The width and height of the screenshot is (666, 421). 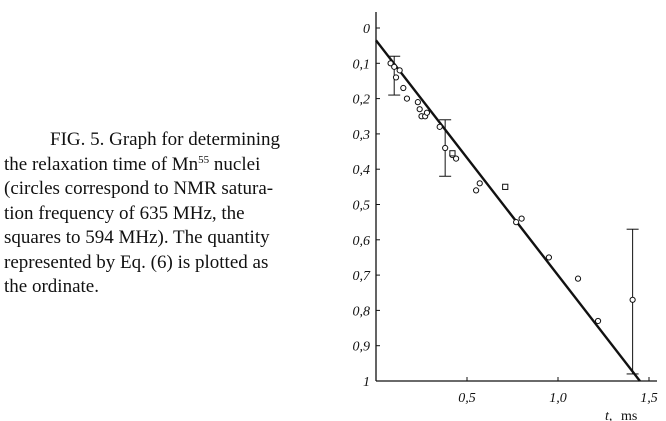 What do you see at coordinates (362, 135) in the screenshot?
I see `y-tick-label: 0,3` at bounding box center [362, 135].